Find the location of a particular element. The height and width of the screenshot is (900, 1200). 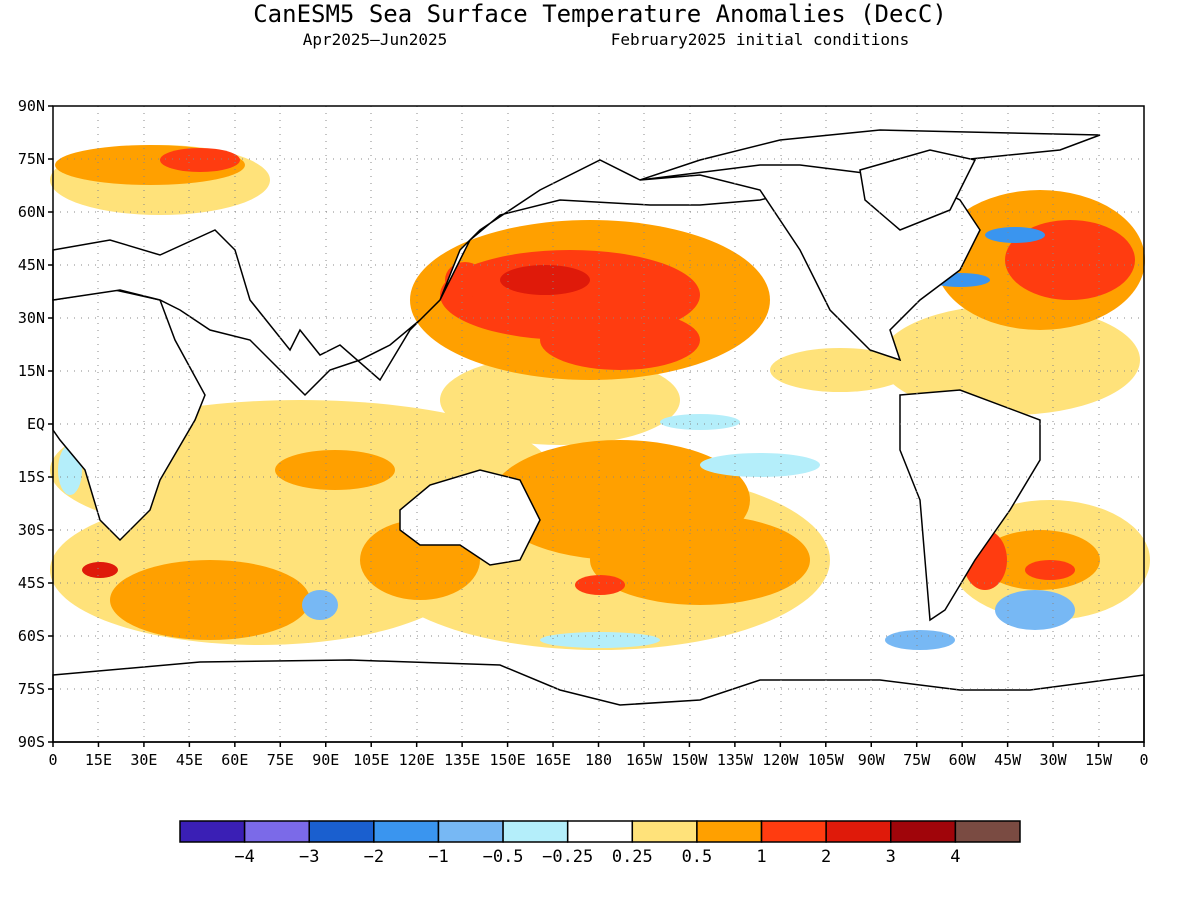

lon-label: 150W is located at coordinates (689, 760).